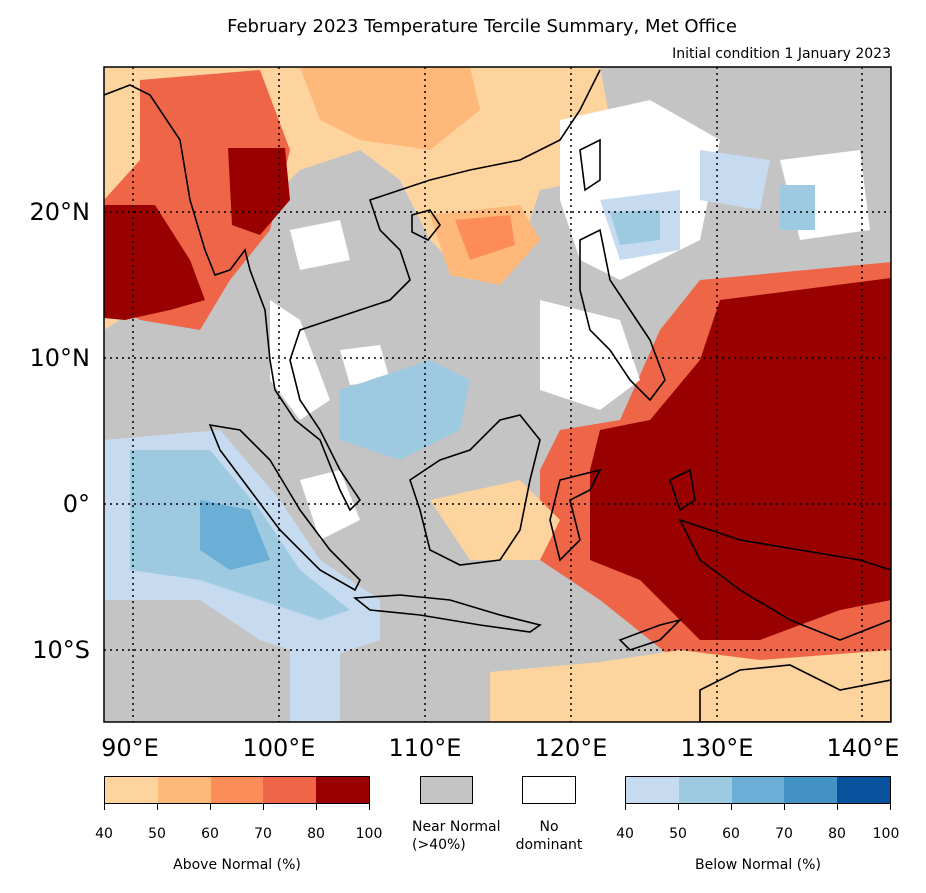 The width and height of the screenshot is (926, 893). I want to click on above-normal-south-band, so click(690, 686).